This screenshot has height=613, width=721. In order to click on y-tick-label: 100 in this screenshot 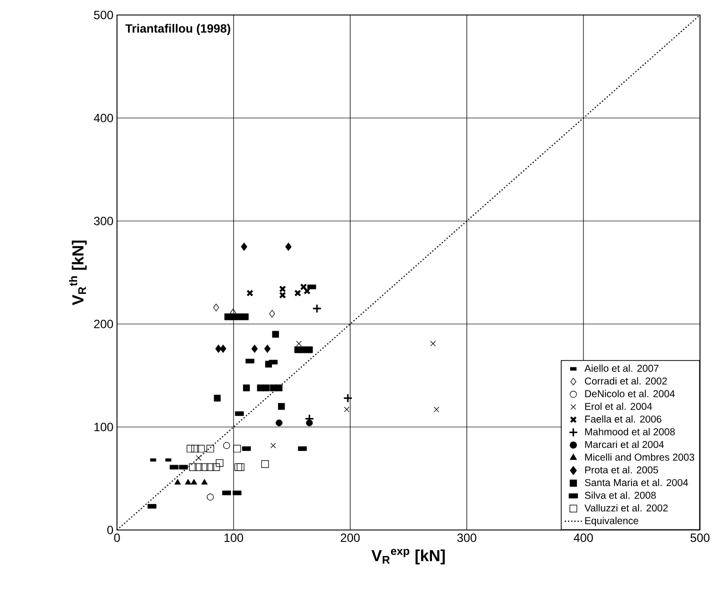, I will do `click(104, 427)`.